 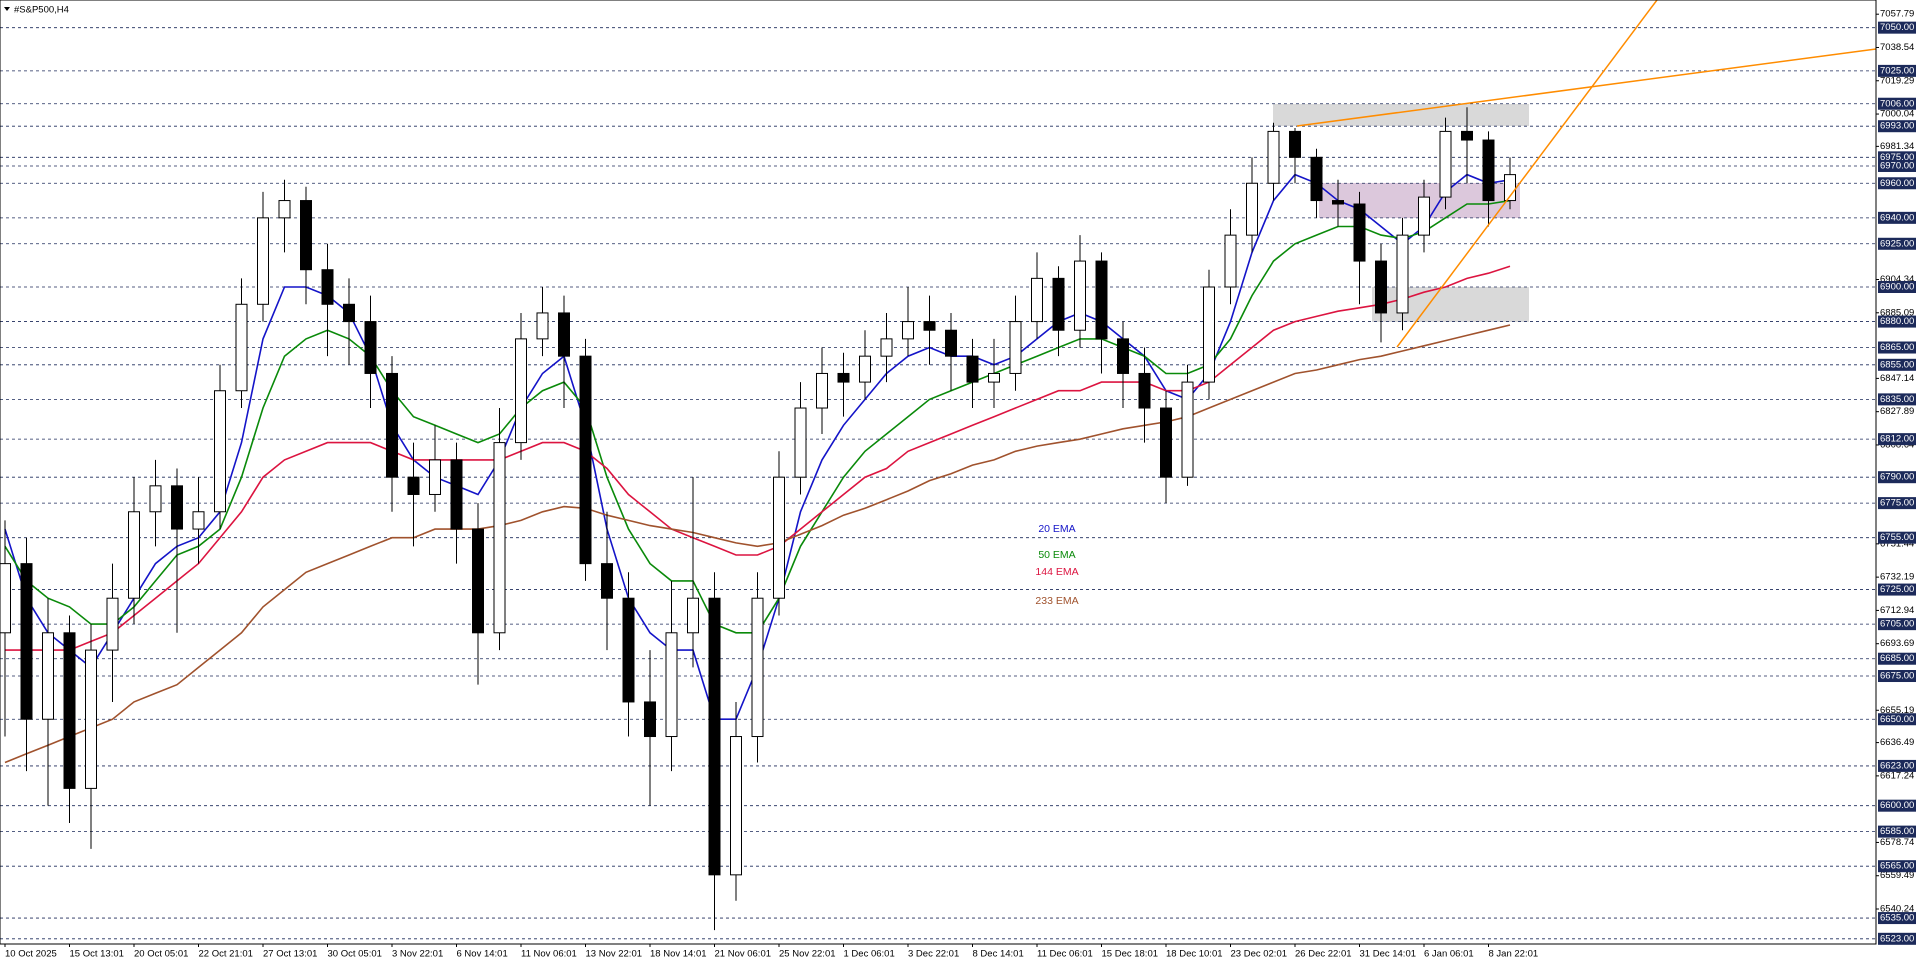 What do you see at coordinates (1449, 954) in the screenshot?
I see `x-tick-label: 6 Jan 06:01` at bounding box center [1449, 954].